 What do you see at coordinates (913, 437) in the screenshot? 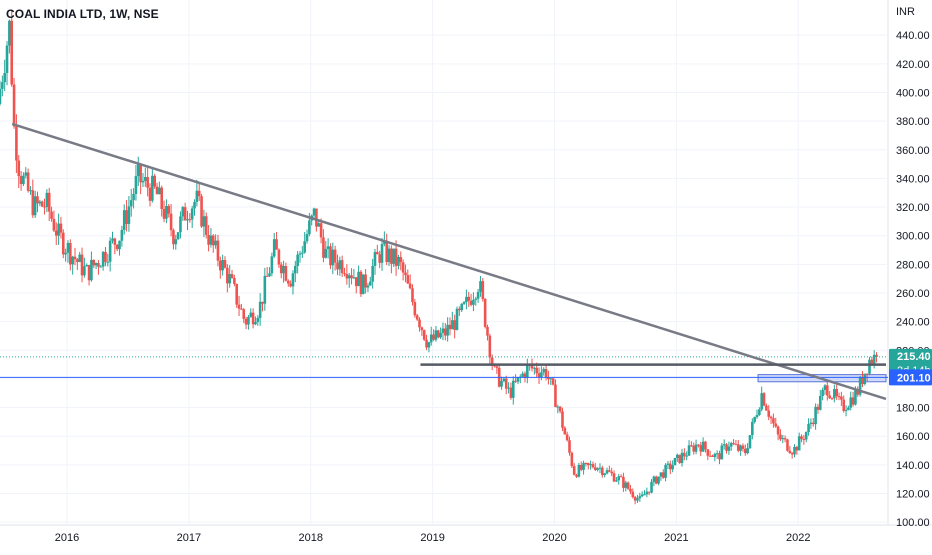
I see `price-tick-label: 160.00` at bounding box center [913, 437].